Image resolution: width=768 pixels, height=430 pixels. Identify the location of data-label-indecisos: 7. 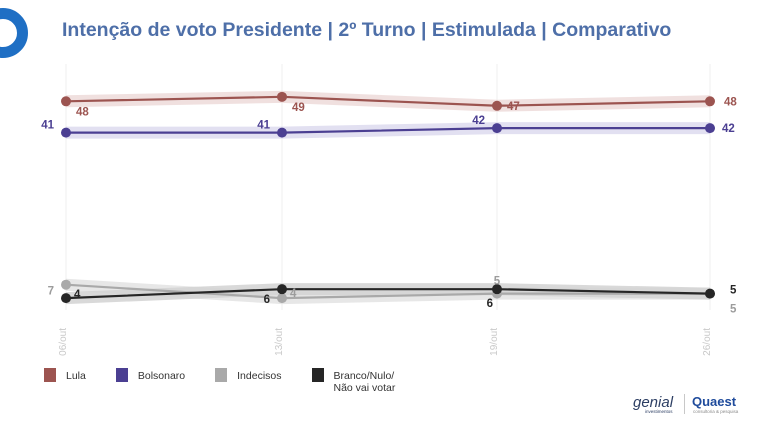
(51, 292).